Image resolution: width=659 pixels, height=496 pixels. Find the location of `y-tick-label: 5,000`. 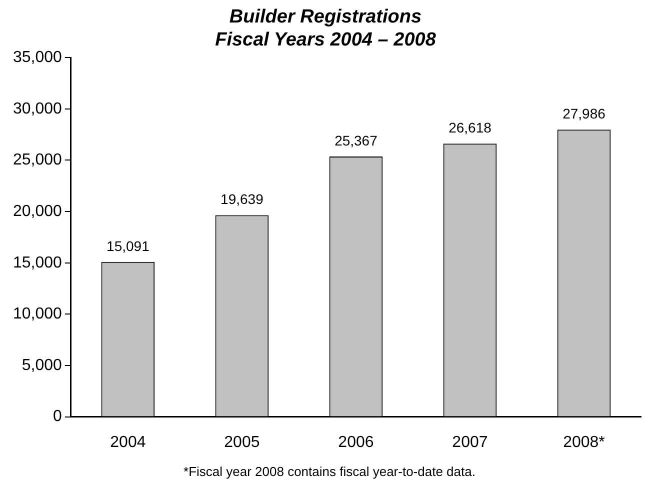

y-tick-label: 5,000 is located at coordinates (42, 365).